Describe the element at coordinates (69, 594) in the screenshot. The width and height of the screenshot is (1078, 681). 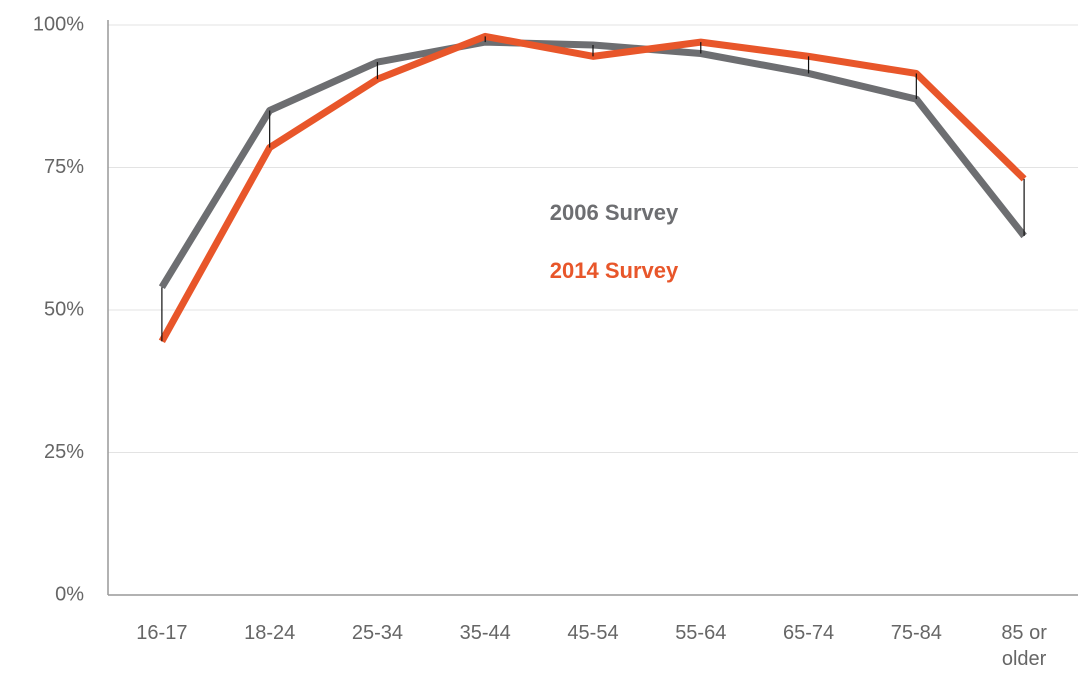
I see `y-tick-label: 0%` at that location.